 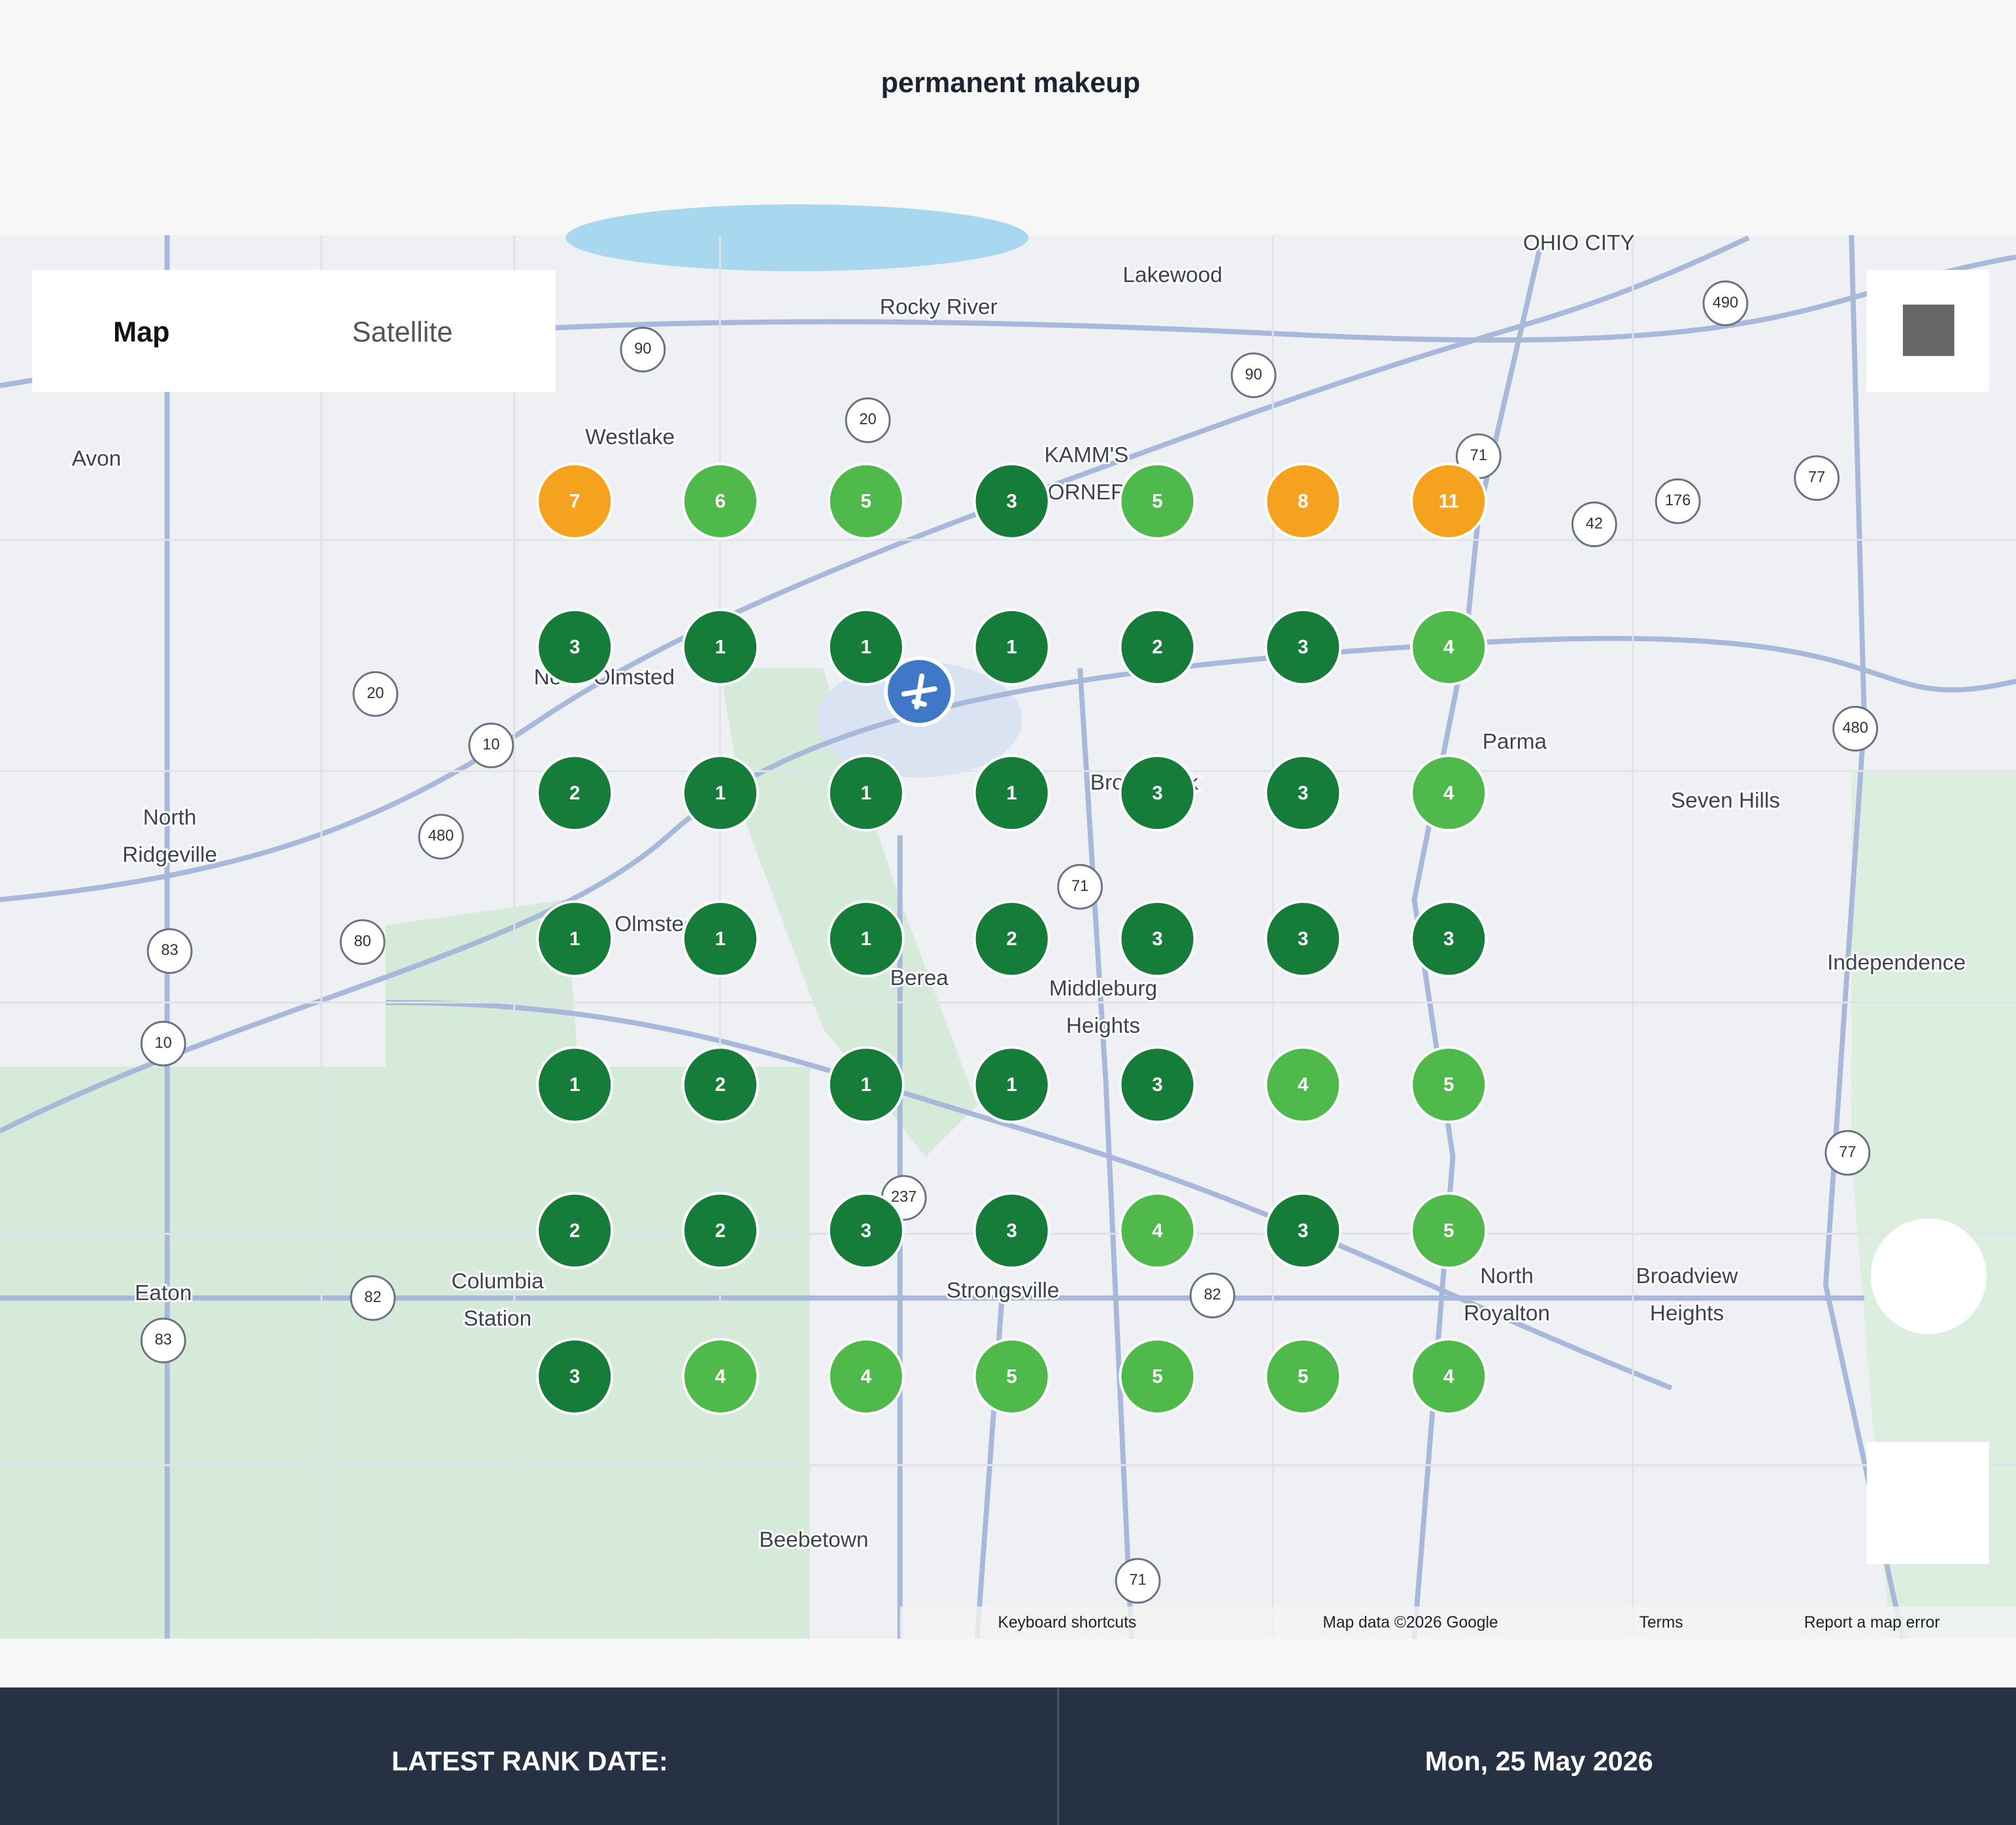 I want to click on map-footer-link: Keyboard shortcuts, so click(x=1067, y=1623).